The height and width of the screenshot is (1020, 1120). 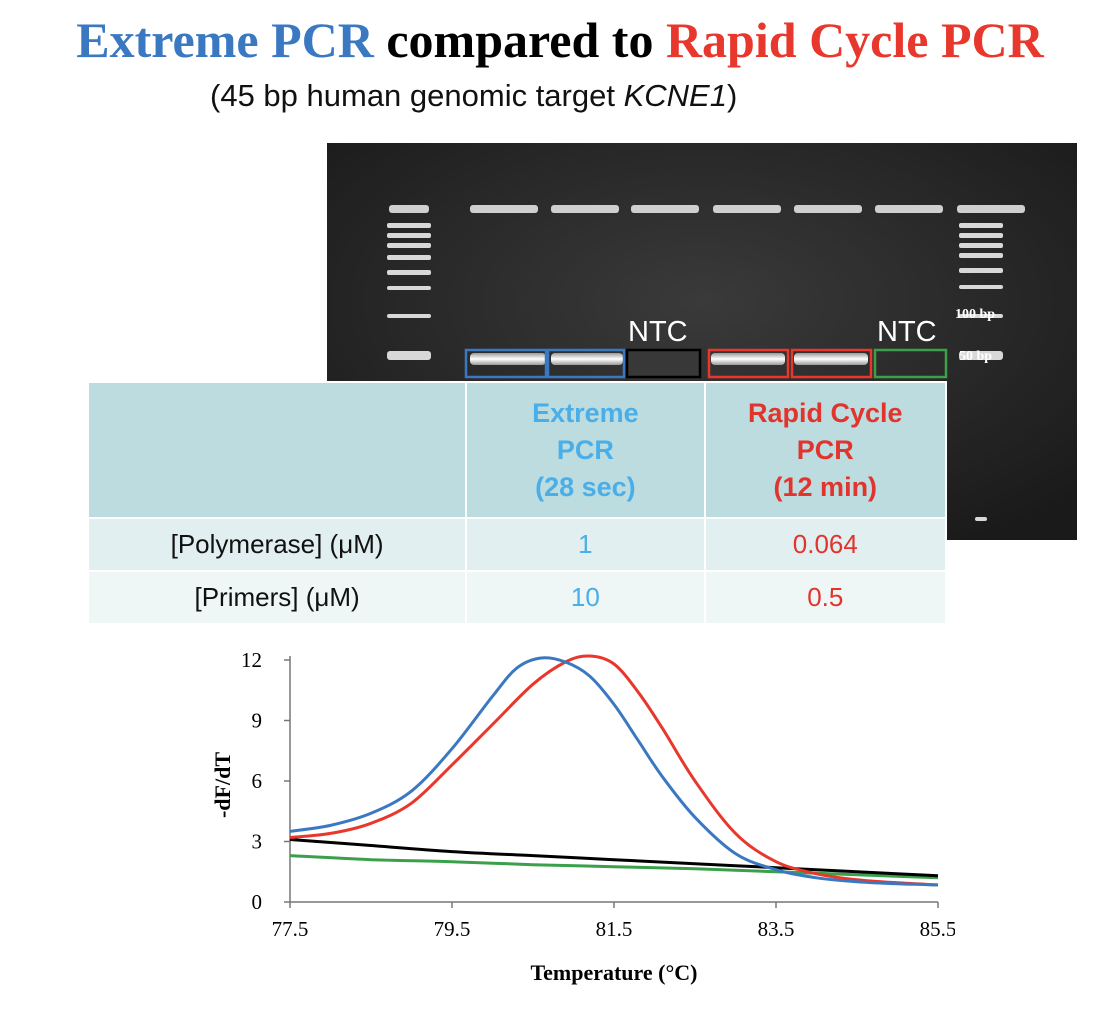 I want to click on ntc-label-rapid: NTC, so click(x=907, y=332).